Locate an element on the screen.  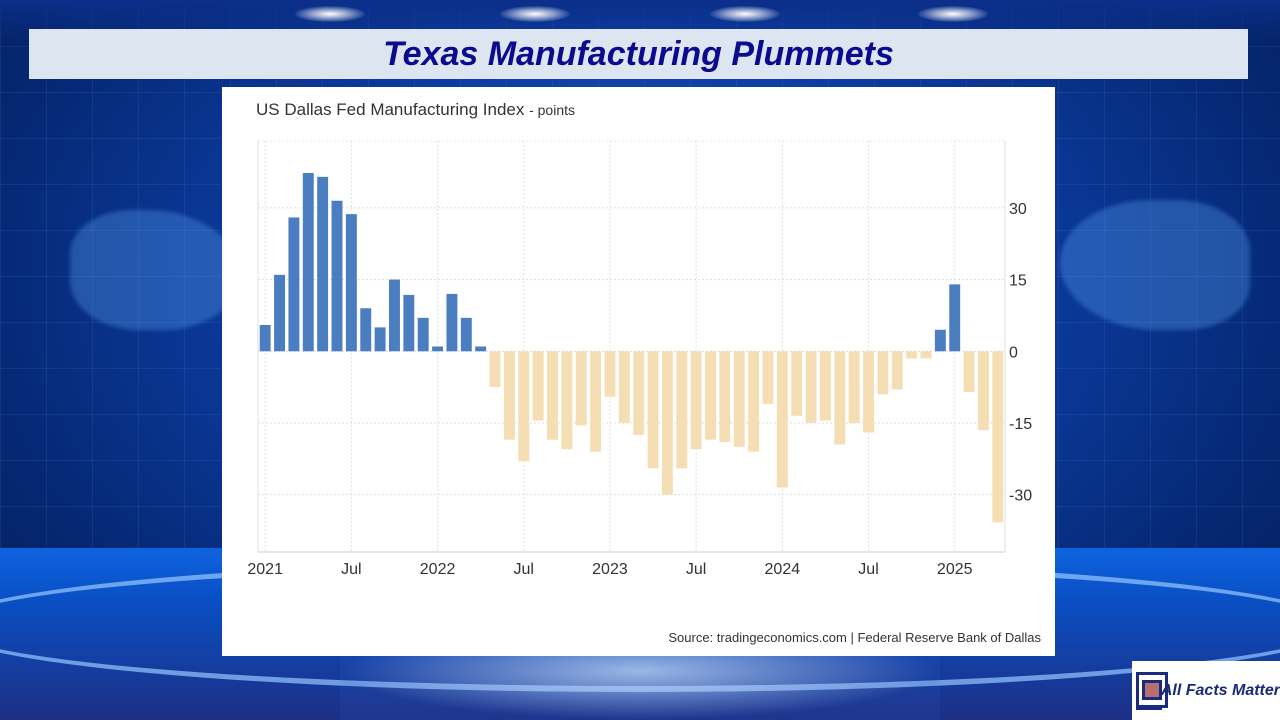
background-map-left is located at coordinates (155, 270).